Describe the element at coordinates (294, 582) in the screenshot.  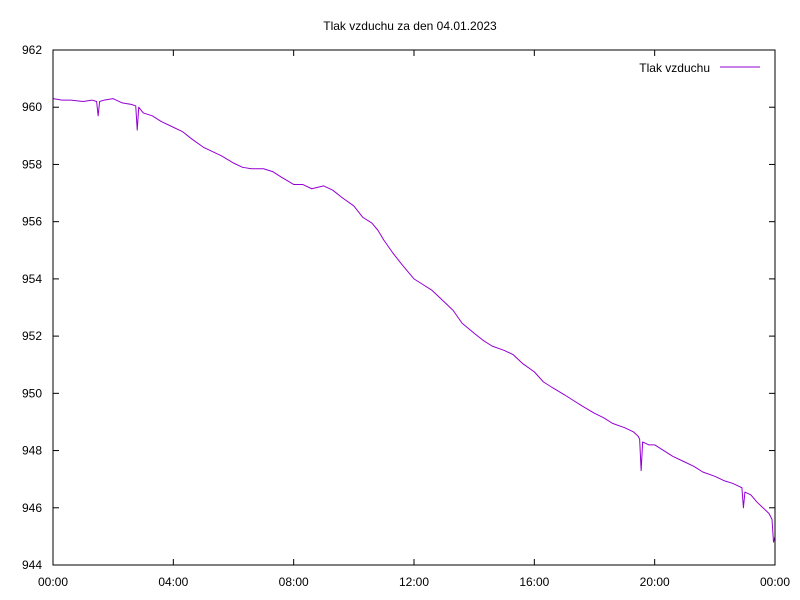
I see `x-tick-label: 08:00` at that location.